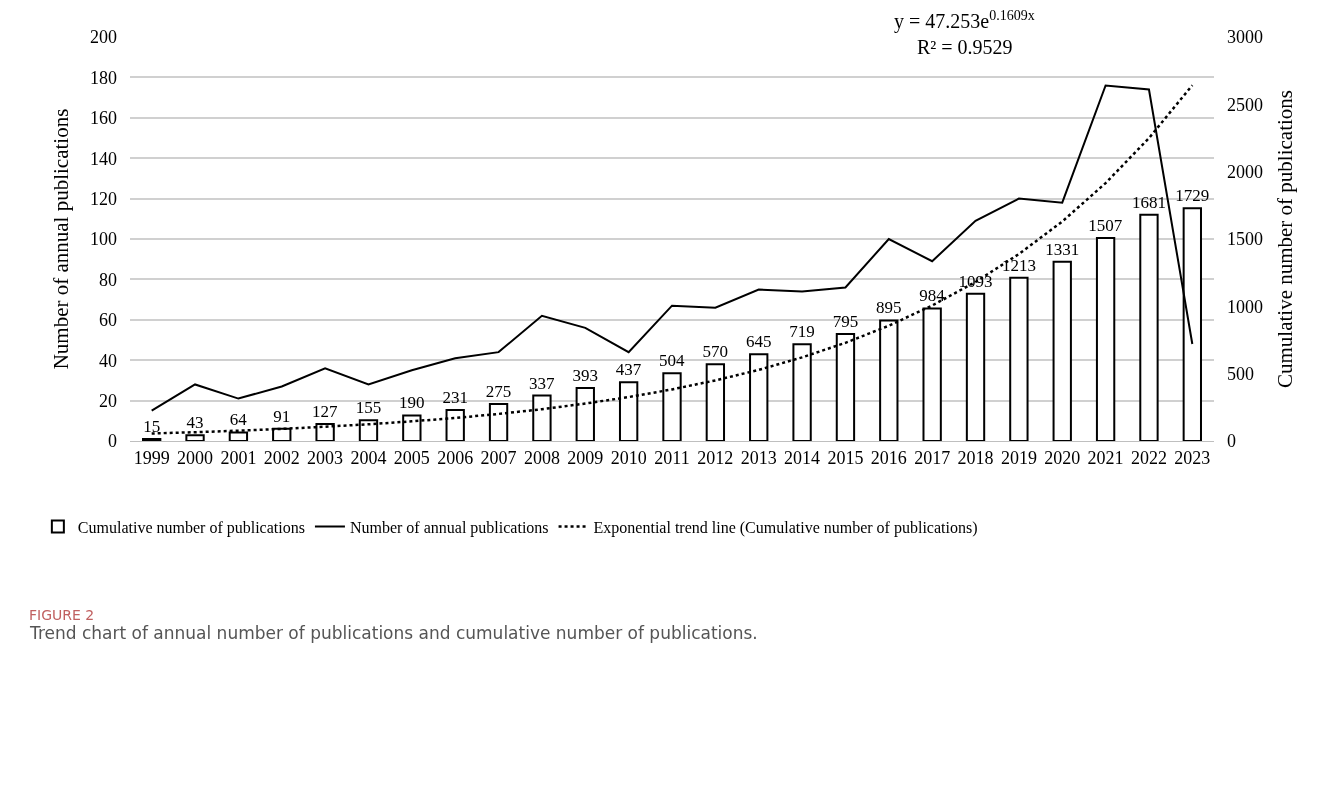 The height and width of the screenshot is (787, 1319). Describe the element at coordinates (1062, 457) in the screenshot. I see `x-tick-label: 2020` at that location.